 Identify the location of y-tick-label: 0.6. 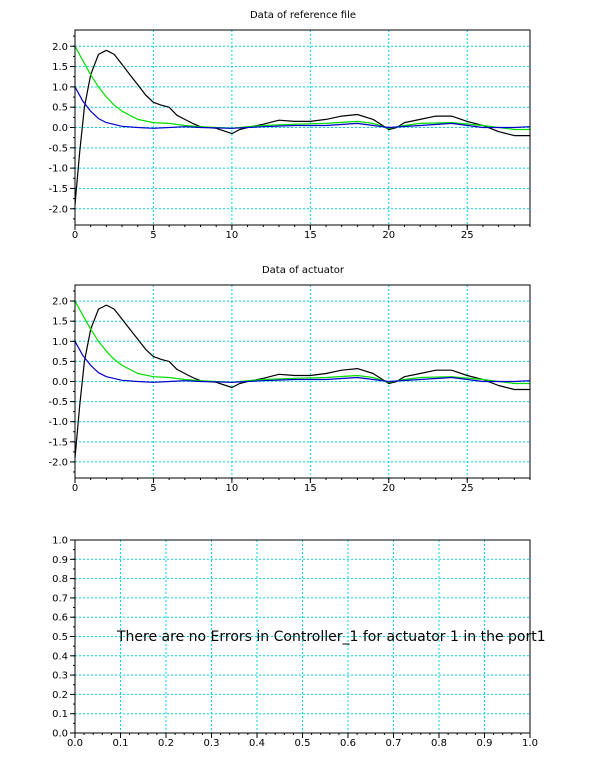
(60, 618).